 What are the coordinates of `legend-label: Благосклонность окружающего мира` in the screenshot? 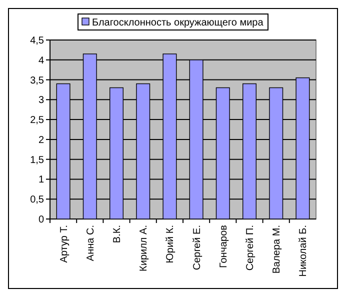 It's located at (178, 23).